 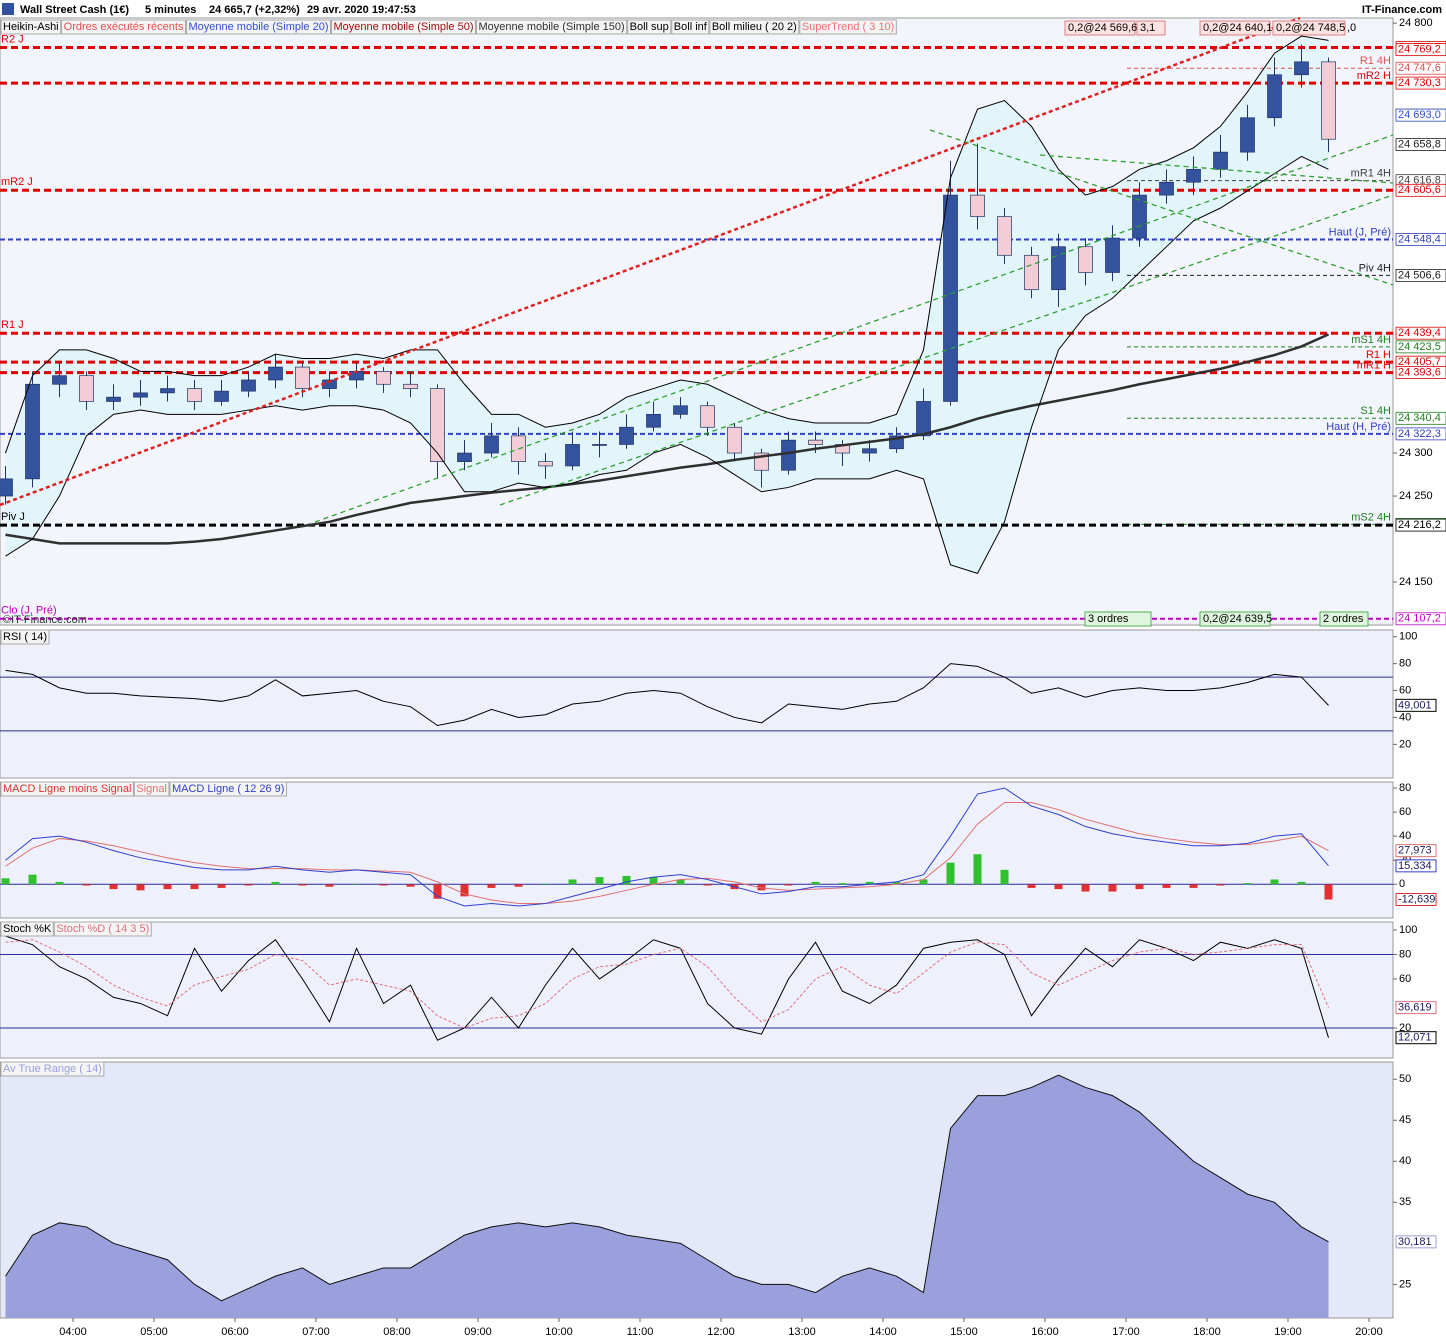 What do you see at coordinates (1378, 355) in the screenshot?
I see `level-name: R1 H` at bounding box center [1378, 355].